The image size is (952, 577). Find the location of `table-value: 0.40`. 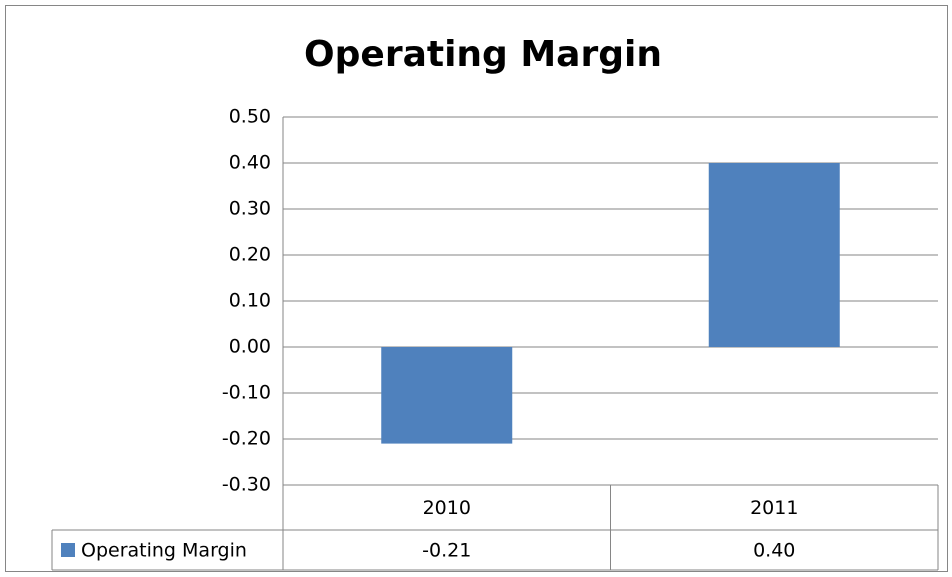

table-value: 0.40 is located at coordinates (774, 551).